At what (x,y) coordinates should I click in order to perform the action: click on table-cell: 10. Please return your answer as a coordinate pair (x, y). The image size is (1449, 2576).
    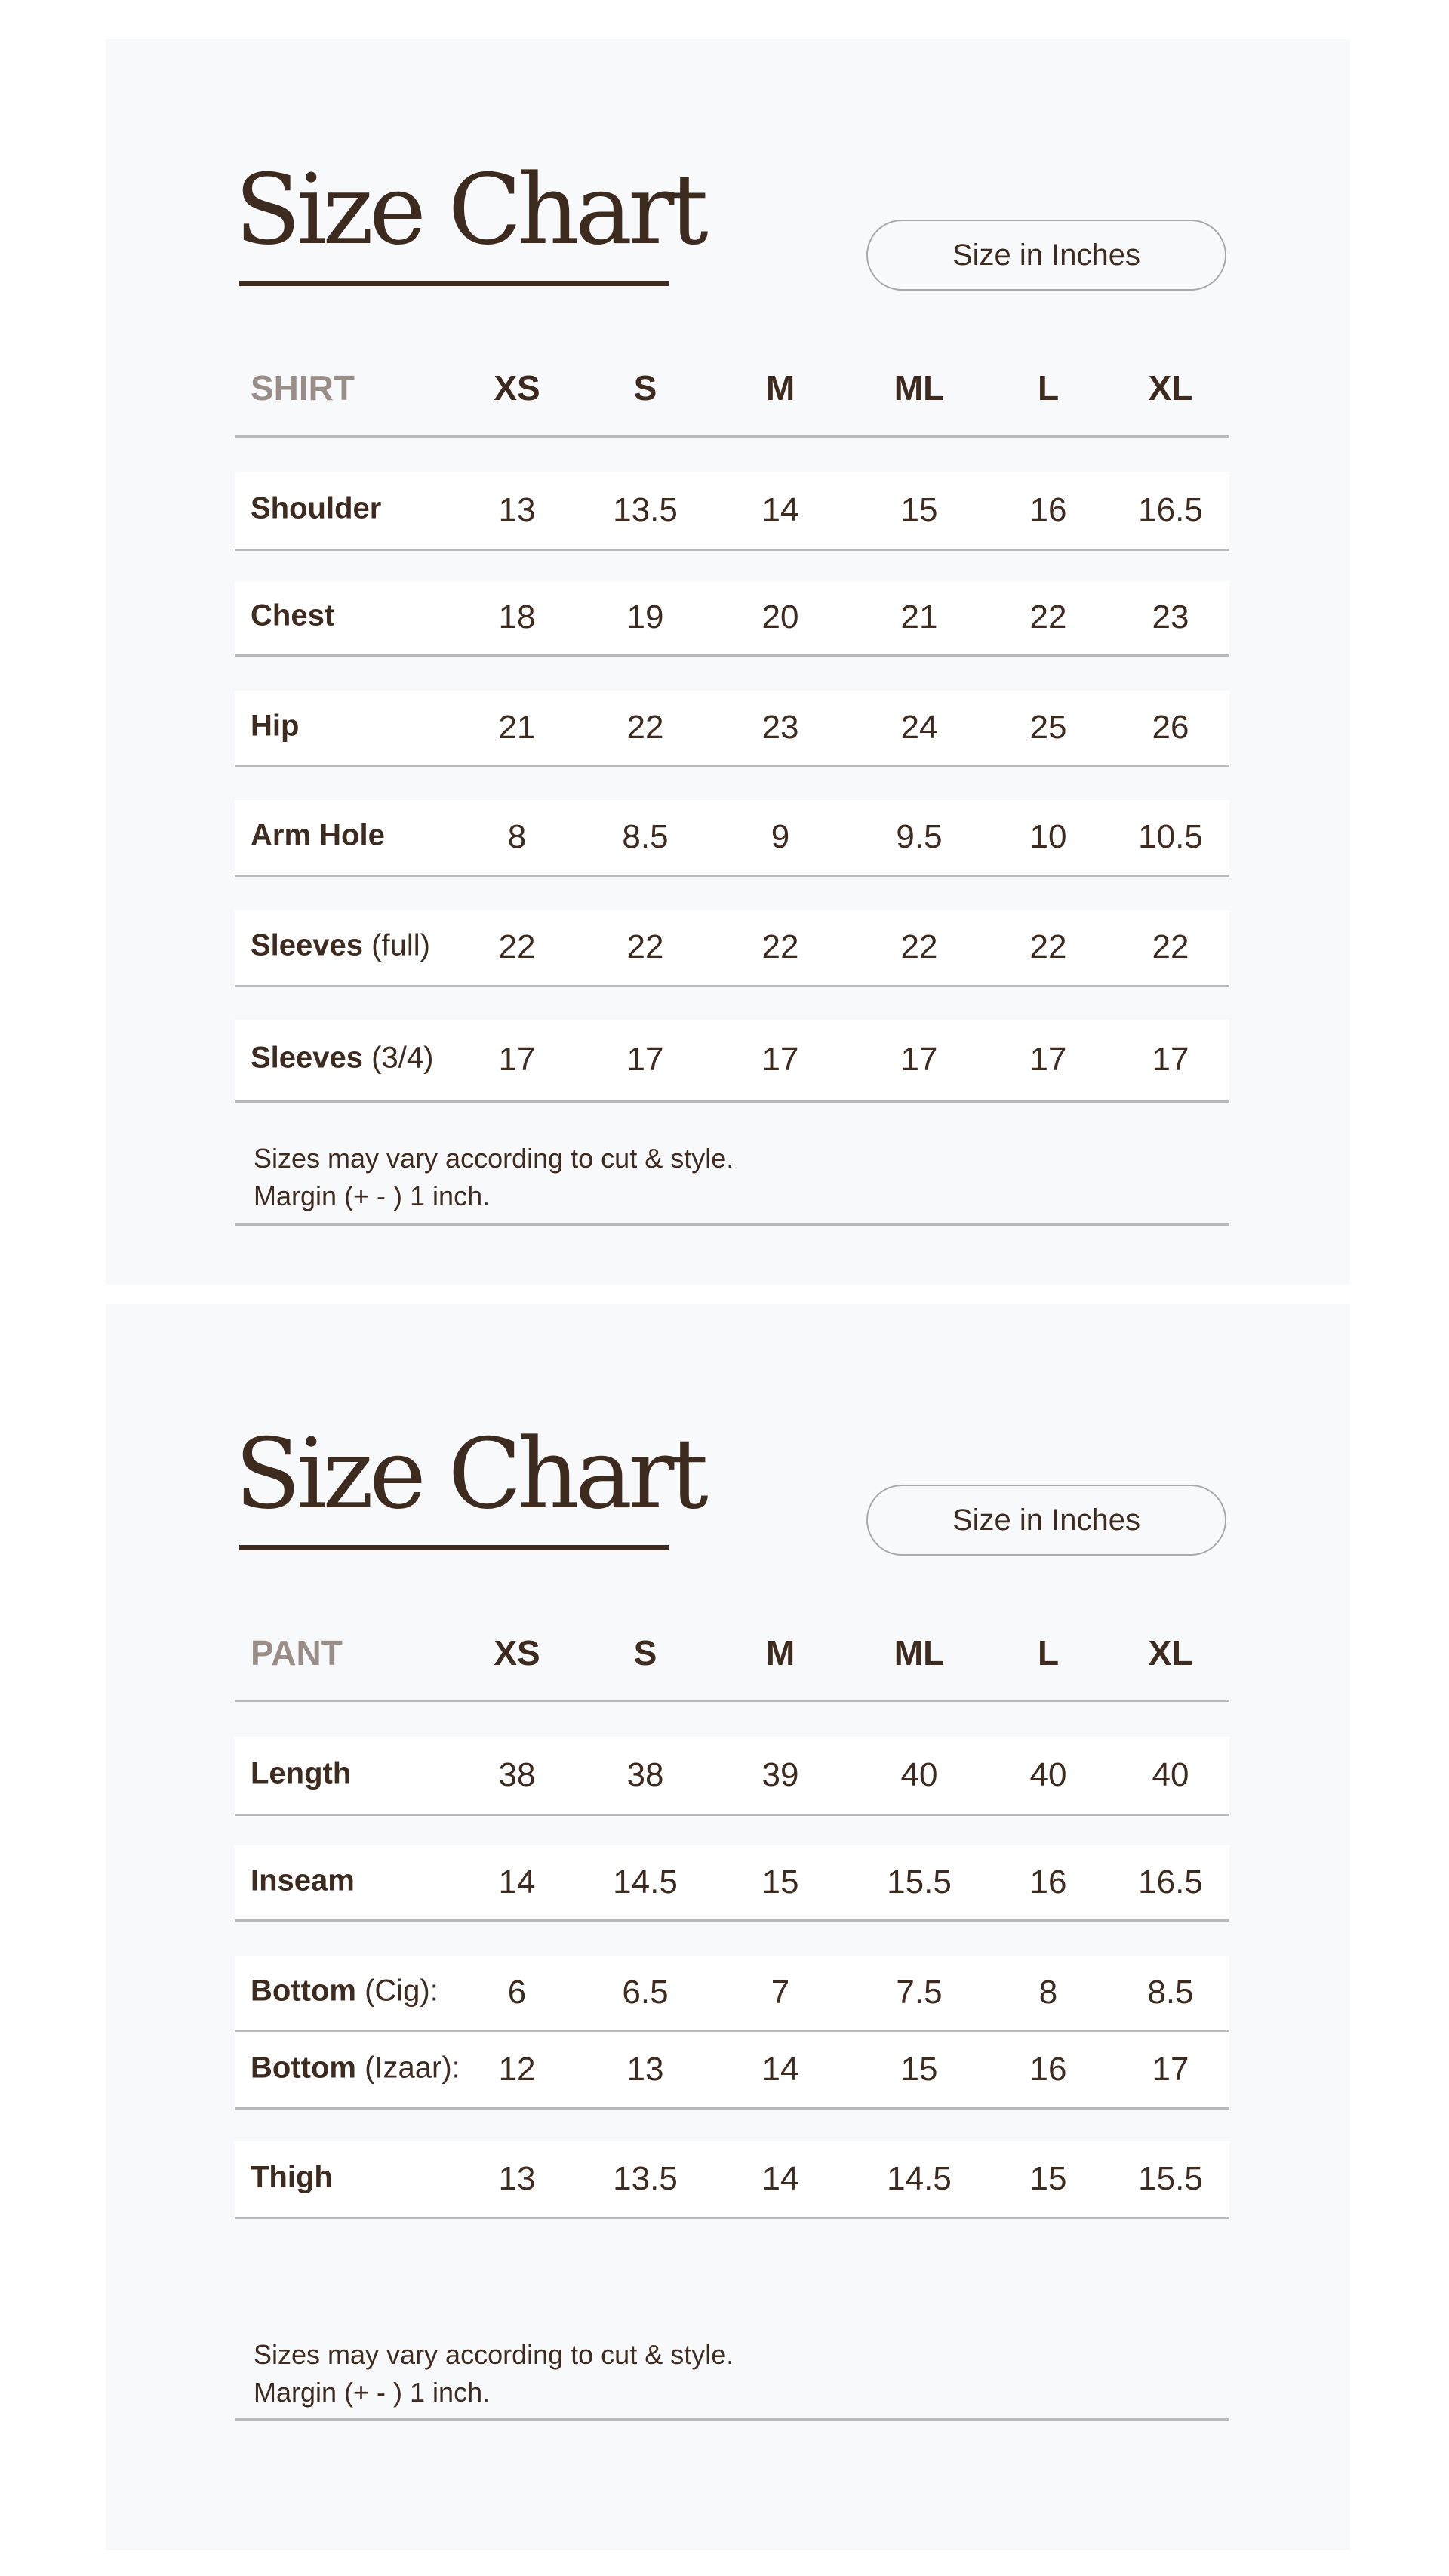
    Looking at the image, I should click on (1048, 836).